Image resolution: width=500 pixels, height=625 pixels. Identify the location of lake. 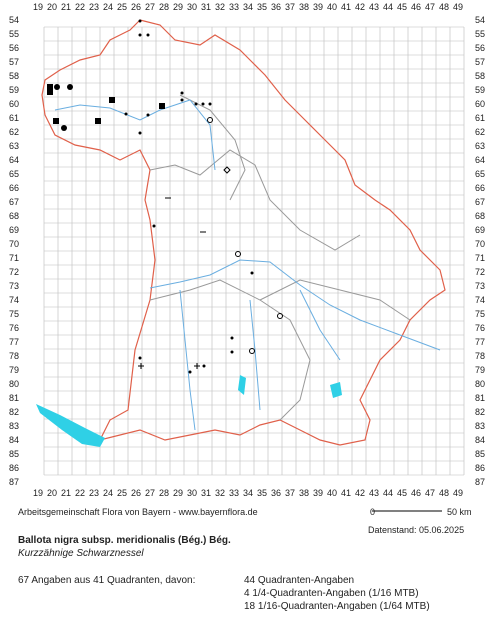
(290, 386).